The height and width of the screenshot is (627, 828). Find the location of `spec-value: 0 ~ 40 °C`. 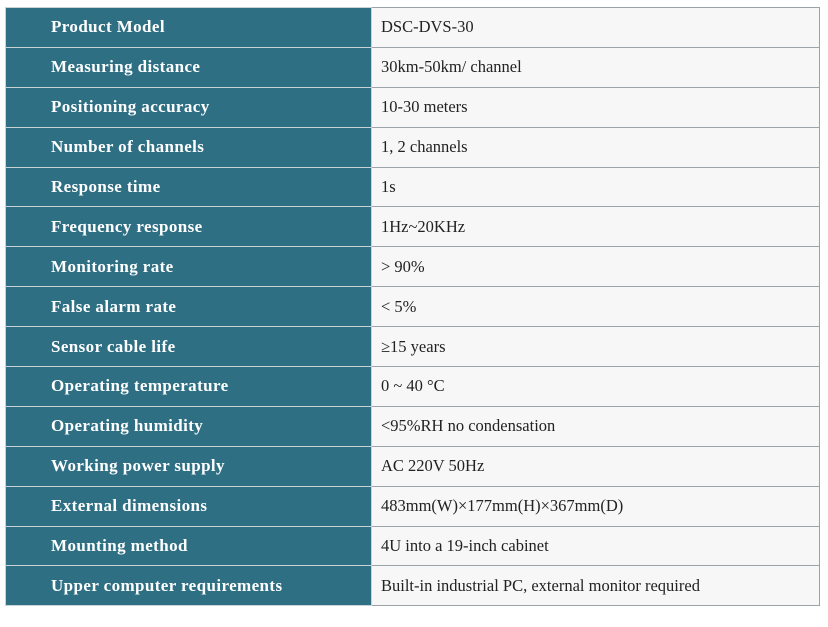

spec-value: 0 ~ 40 °C is located at coordinates (595, 386).